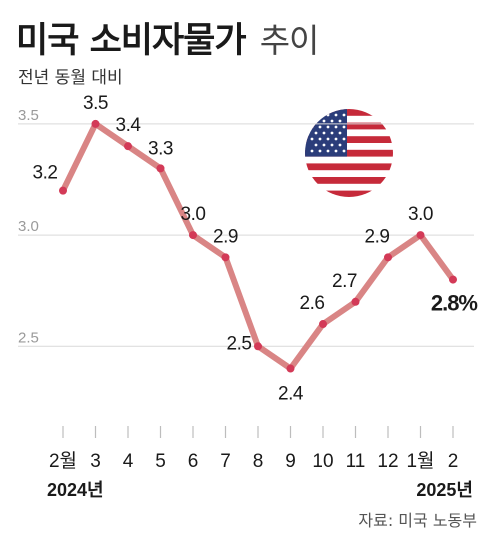 This screenshot has height=541, width=493. Describe the element at coordinates (444, 490) in the screenshot. I see `year-label: 2025년` at that location.